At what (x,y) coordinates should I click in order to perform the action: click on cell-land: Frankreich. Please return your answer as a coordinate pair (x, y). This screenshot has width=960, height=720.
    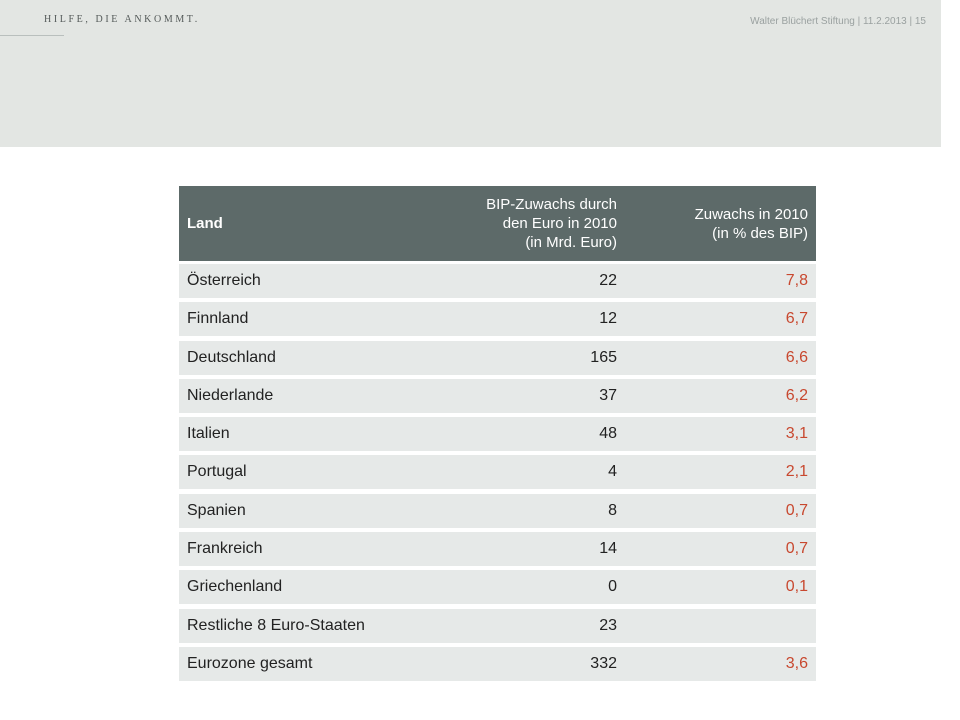
    Looking at the image, I should click on (225, 549).